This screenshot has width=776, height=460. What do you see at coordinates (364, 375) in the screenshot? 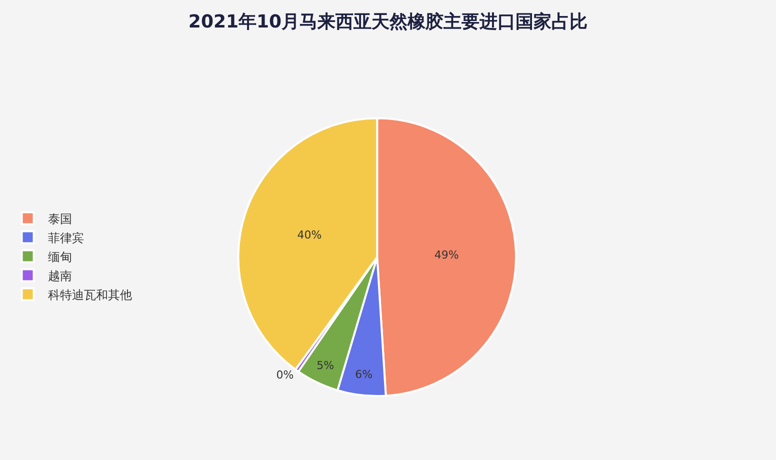
I see `data-label: 6%` at bounding box center [364, 375].